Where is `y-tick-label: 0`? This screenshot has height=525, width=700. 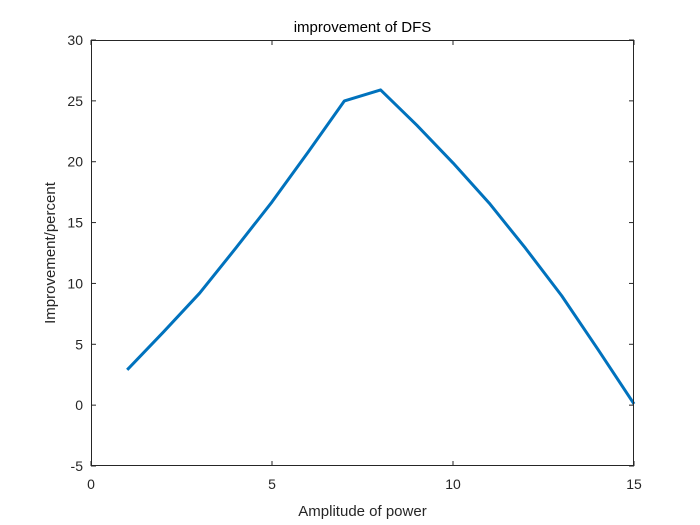
y-tick-label: 0 is located at coordinates (79, 405).